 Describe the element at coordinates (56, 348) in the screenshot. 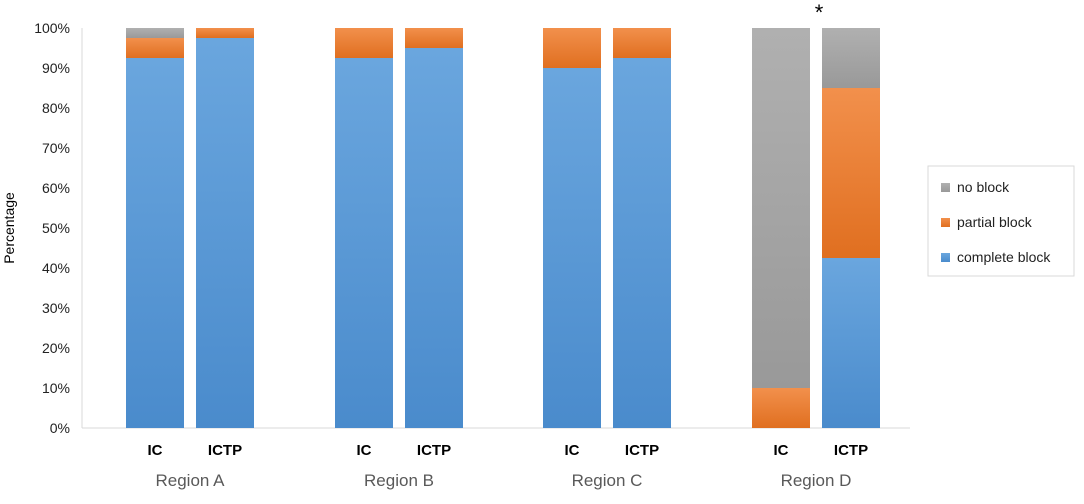

I see `y-tick-label: 20%` at that location.